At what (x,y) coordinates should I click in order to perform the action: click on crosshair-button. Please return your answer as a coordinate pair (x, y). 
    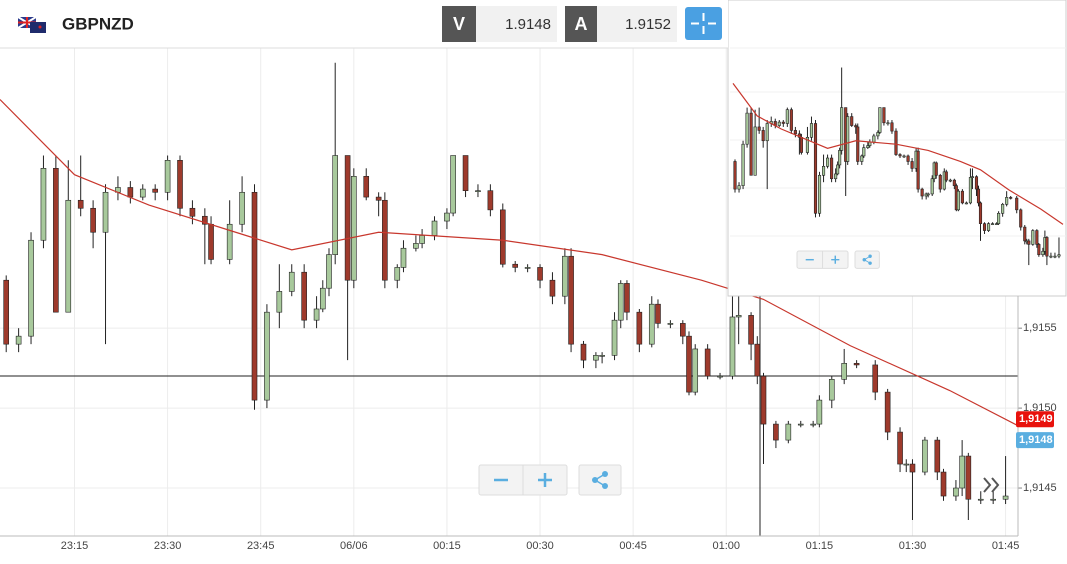
    Looking at the image, I should click on (703, 23).